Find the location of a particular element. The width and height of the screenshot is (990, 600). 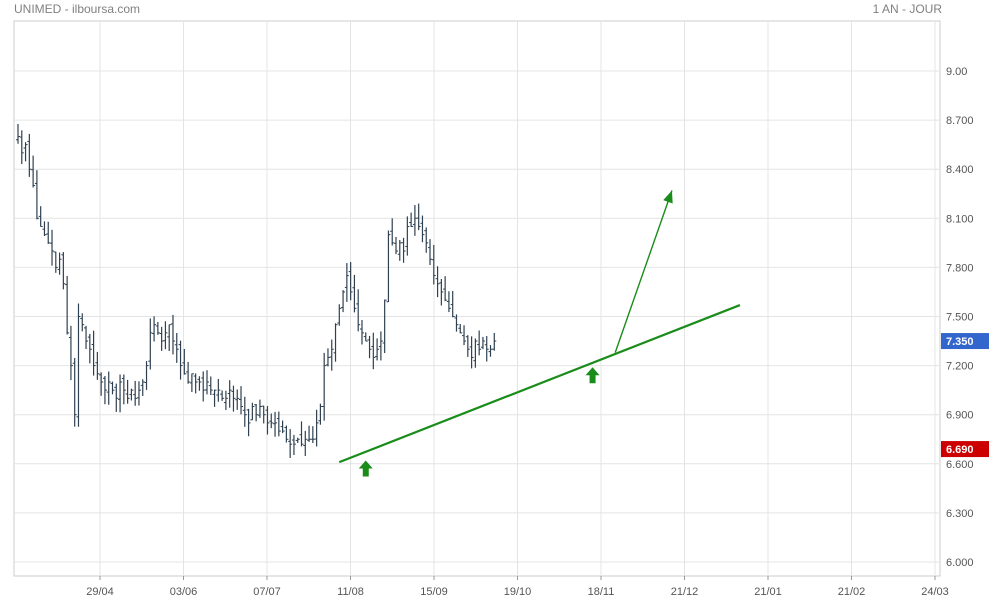

x-tick-label: 29/04 is located at coordinates (100, 592).